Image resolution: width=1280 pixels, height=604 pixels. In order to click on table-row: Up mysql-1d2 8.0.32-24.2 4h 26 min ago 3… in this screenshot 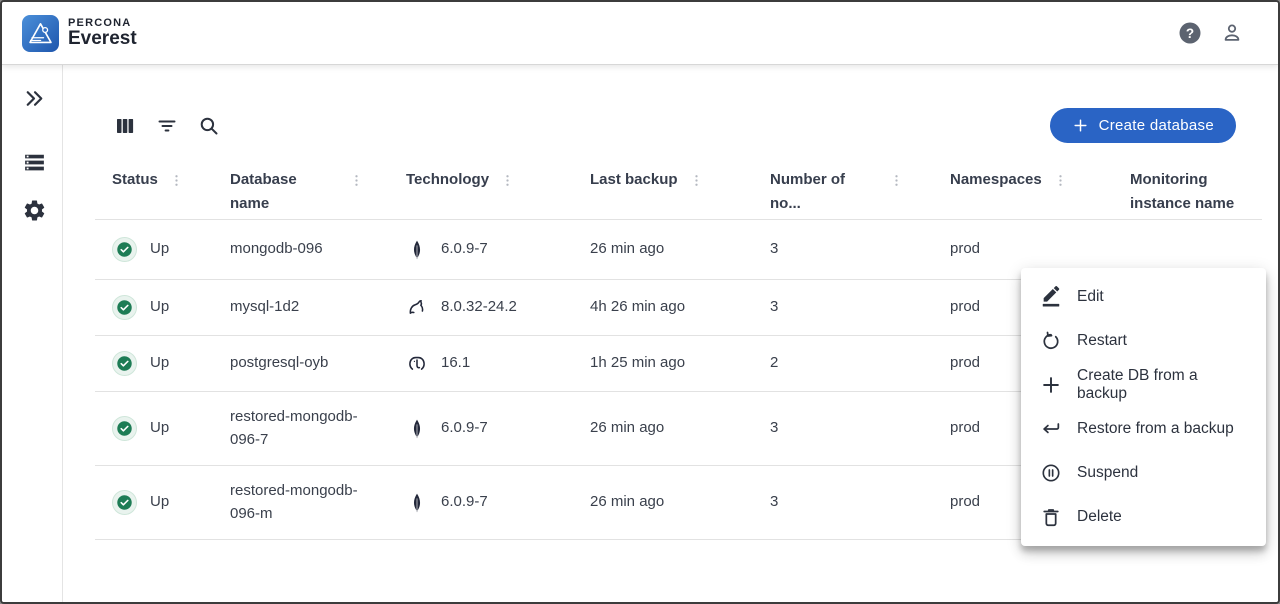, I will do `click(678, 308)`.